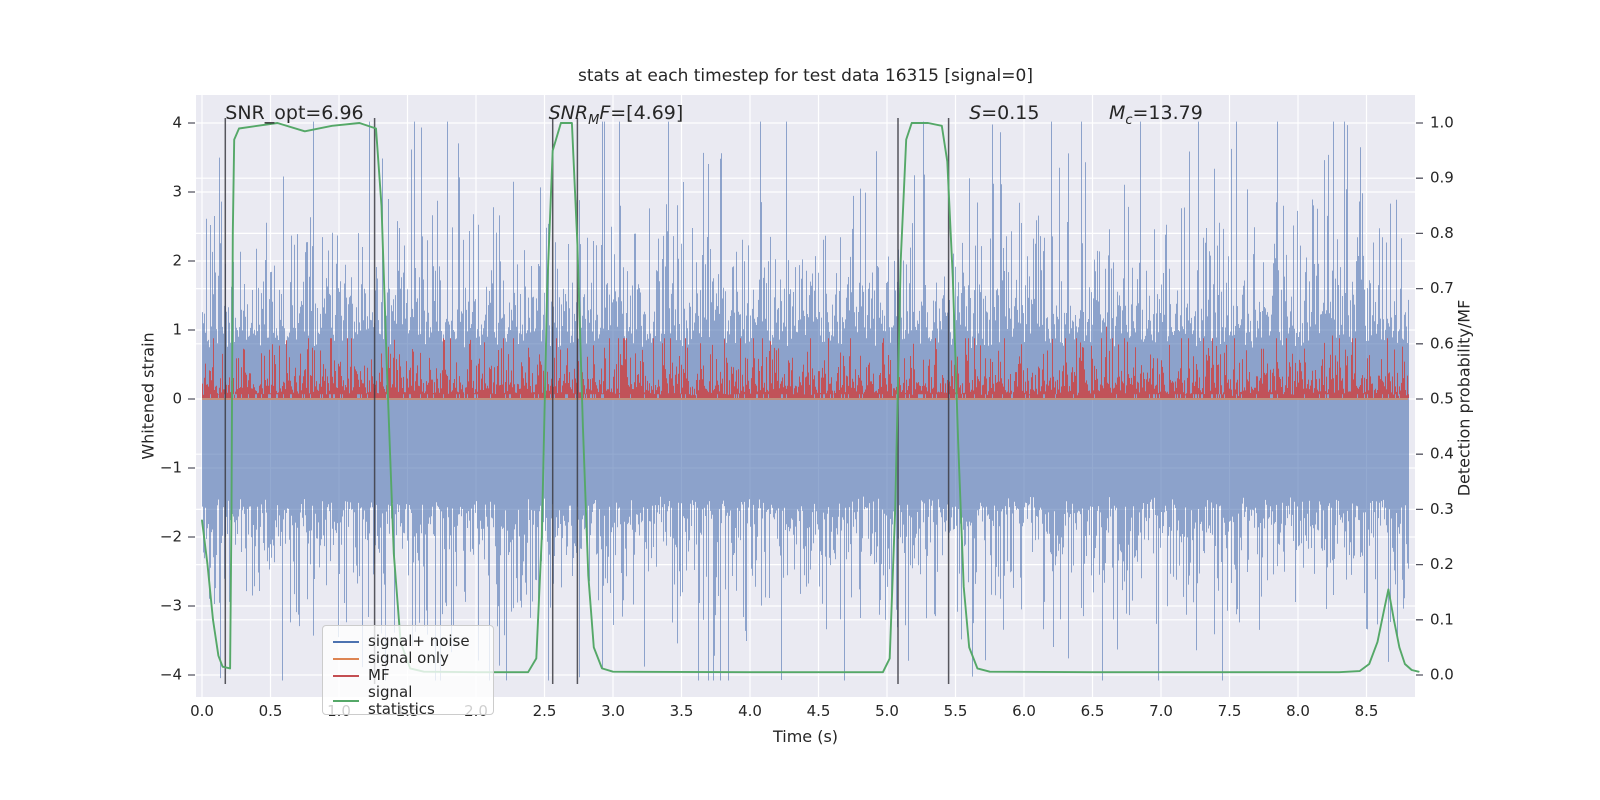 The width and height of the screenshot is (1600, 800). Describe the element at coordinates (171, 675) in the screenshot. I see `svg-text: −4` at that location.